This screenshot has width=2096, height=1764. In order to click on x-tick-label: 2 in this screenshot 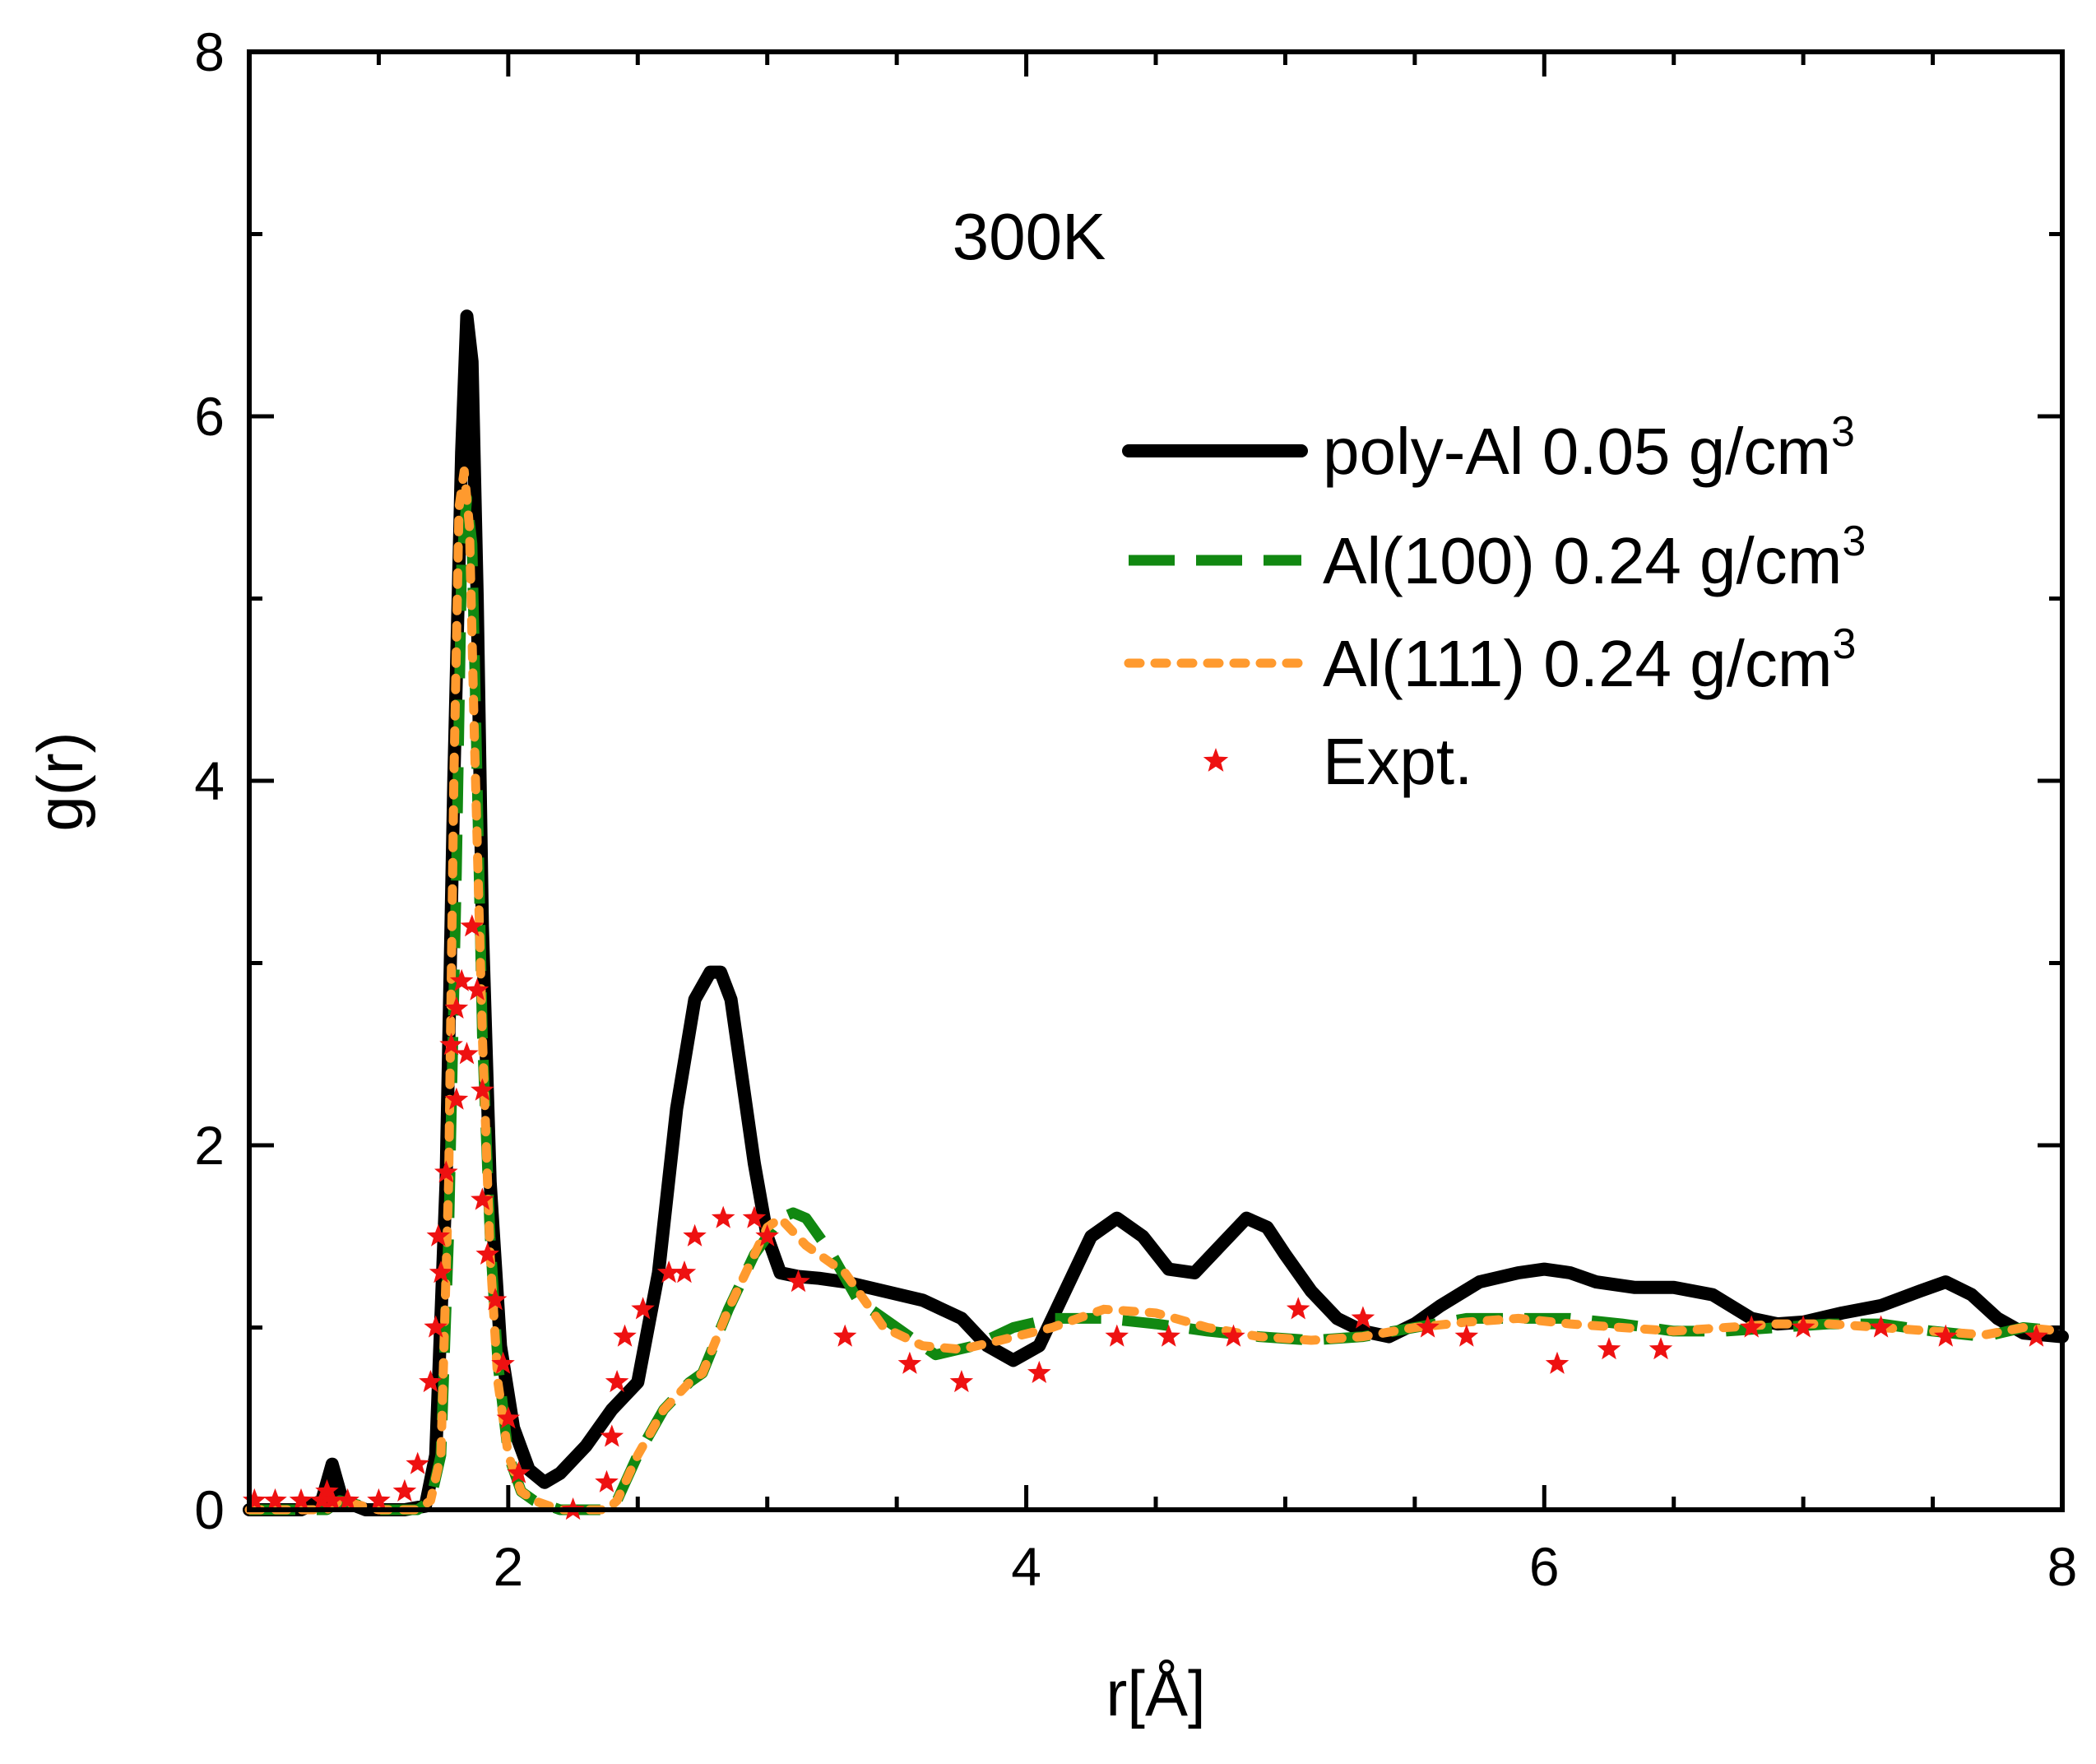, I will do `click(508, 1567)`.